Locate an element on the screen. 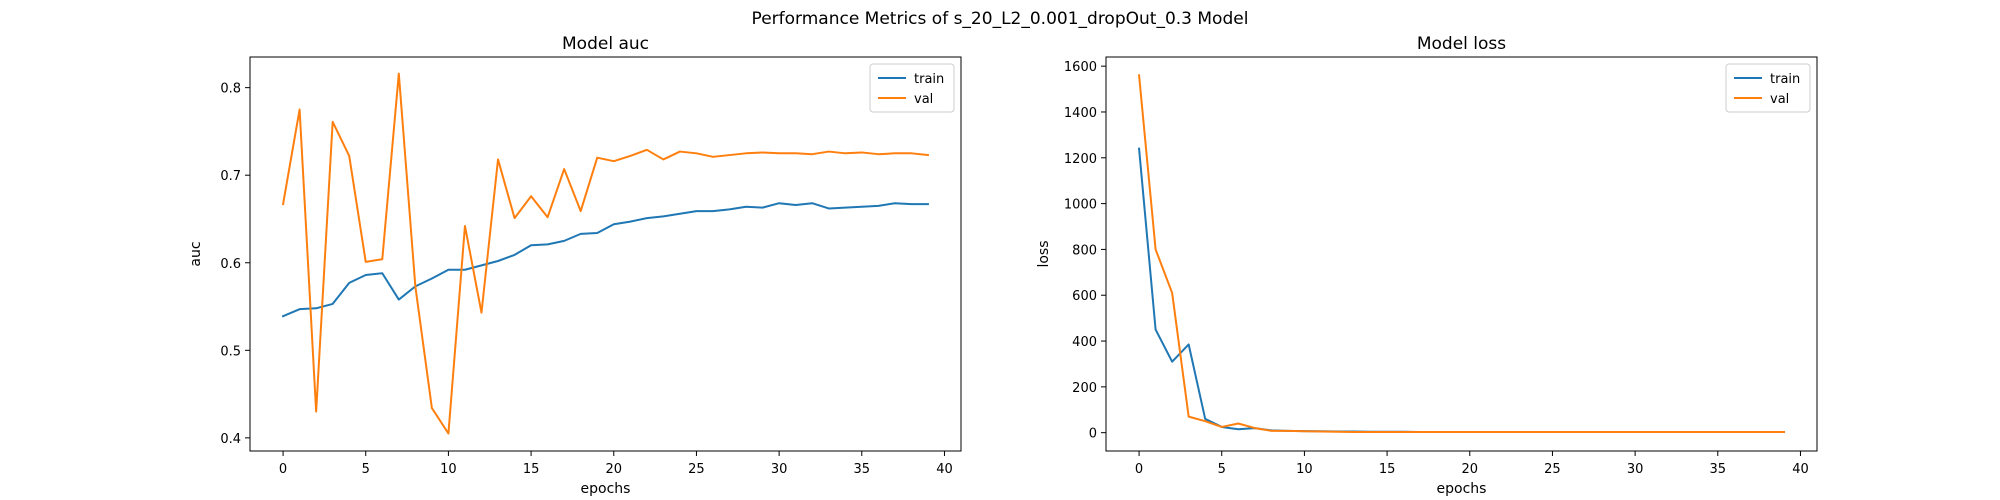 Image resolution: width=2000 pixels, height=500 pixels. auc-x-tick-label: 0 is located at coordinates (283, 469).